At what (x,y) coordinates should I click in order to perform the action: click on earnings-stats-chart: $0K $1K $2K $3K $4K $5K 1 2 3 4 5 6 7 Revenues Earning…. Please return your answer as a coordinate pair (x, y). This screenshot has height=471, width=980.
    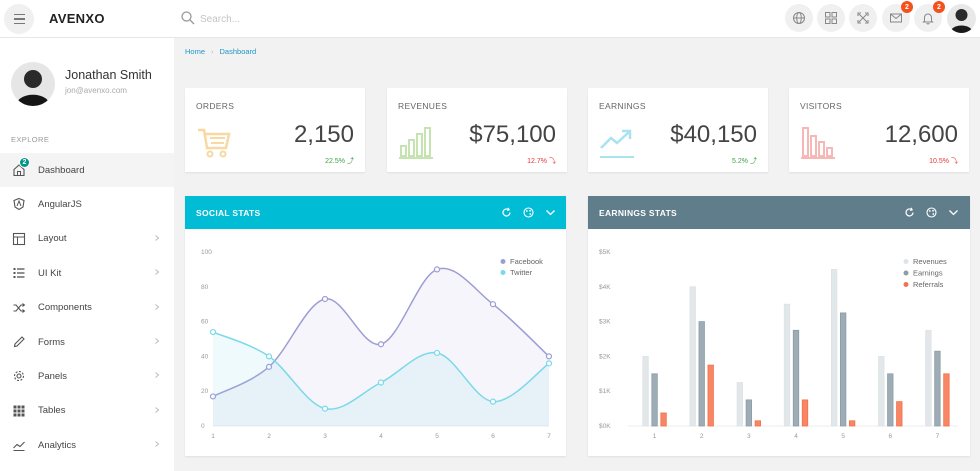
    Looking at the image, I should click on (778, 344).